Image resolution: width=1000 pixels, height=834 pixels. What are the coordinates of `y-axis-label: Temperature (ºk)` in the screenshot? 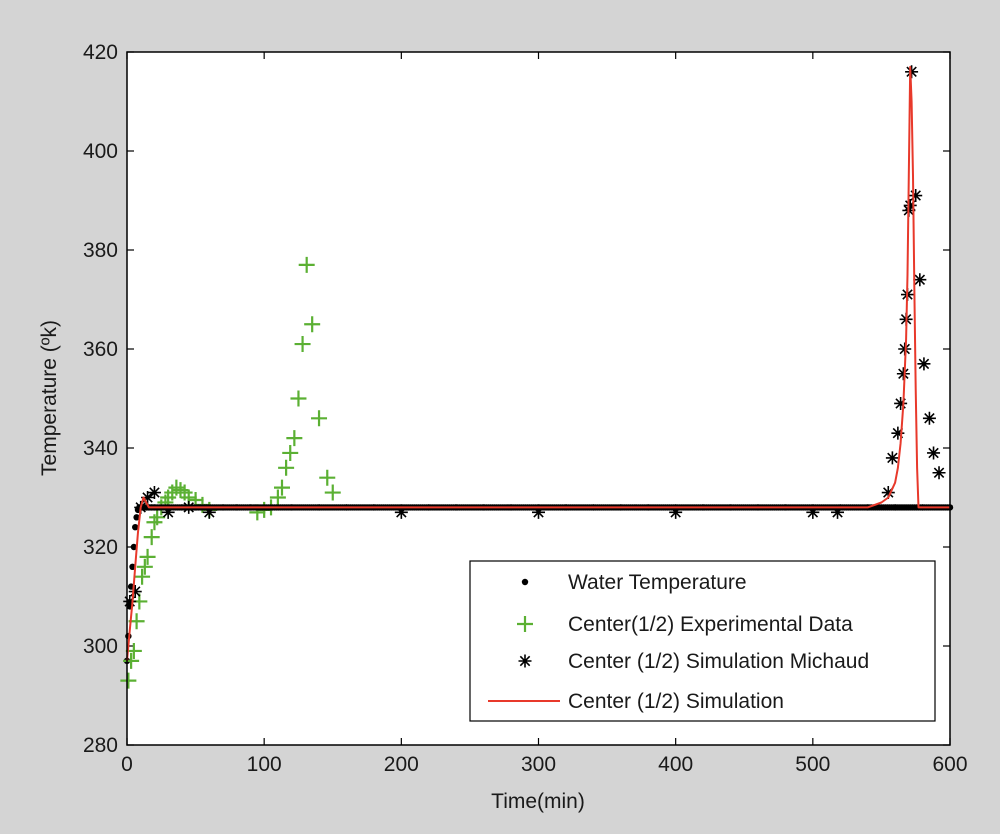 It's located at (49, 398).